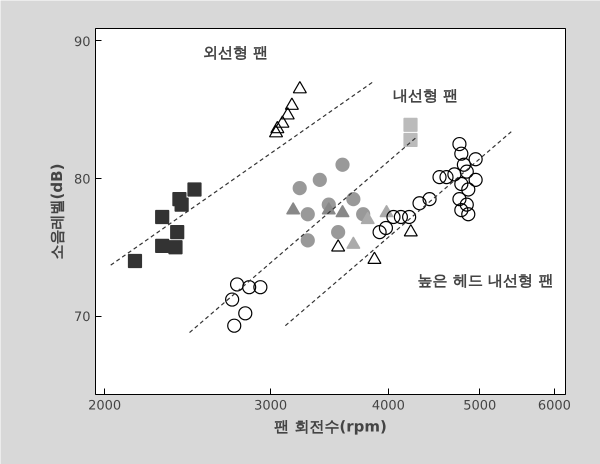  I want to click on x-tick-label: 6000, so click(554, 406).